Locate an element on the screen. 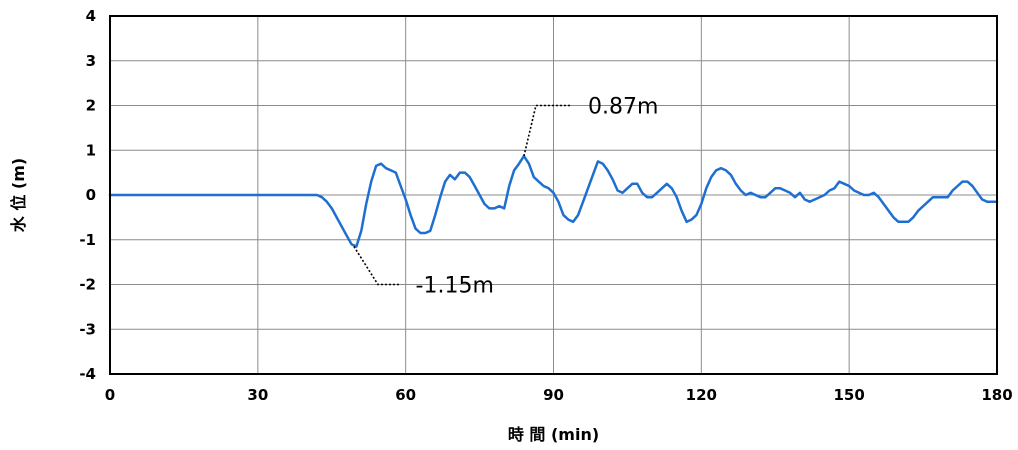  x-tick-label: 0 is located at coordinates (110, 395).